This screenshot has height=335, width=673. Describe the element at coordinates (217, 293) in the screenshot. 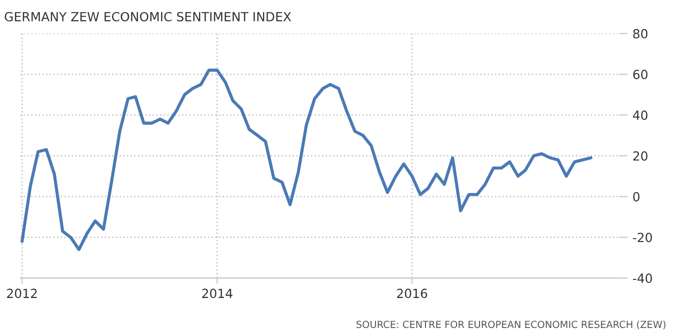

I see `x-tick-label: 2014` at that location.